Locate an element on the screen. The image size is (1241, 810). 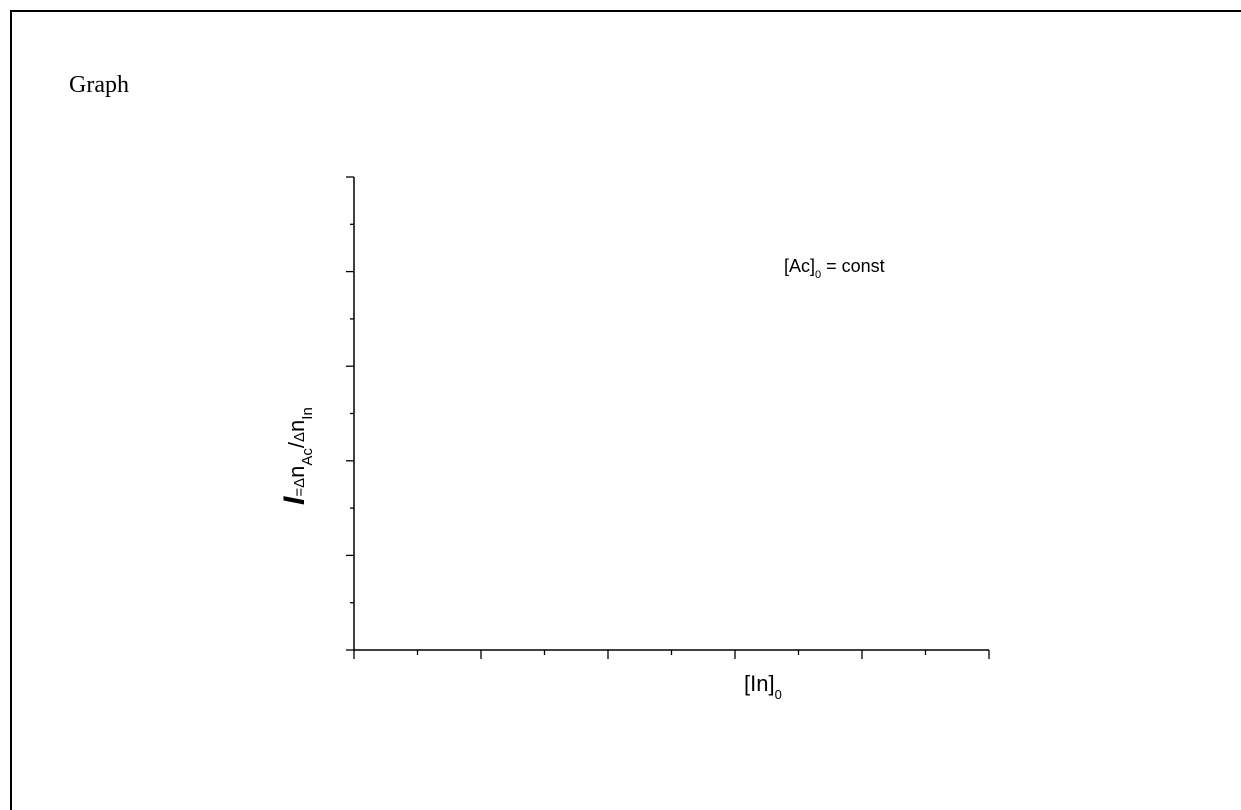
x-axis-label: [In]0 is located at coordinates (763, 686).